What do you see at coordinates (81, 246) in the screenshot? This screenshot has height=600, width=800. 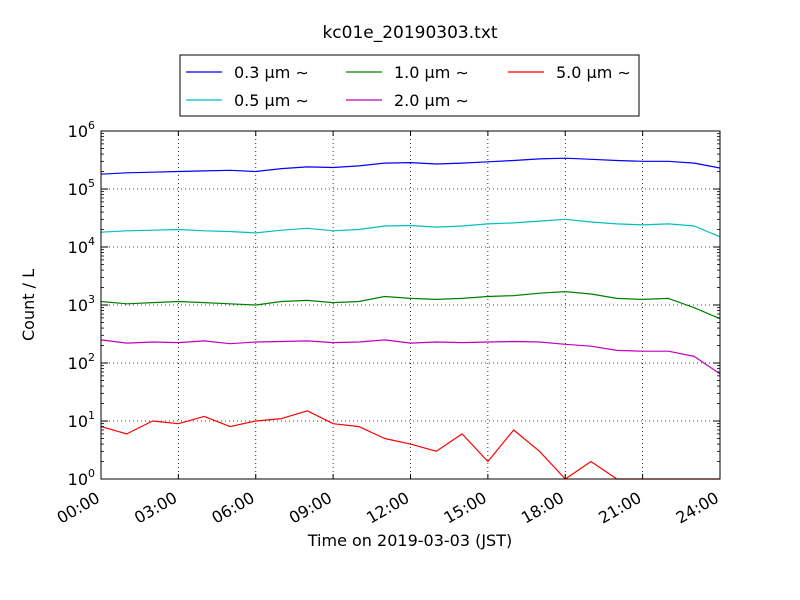 I see `y-tick-label: 10⁴` at bounding box center [81, 246].